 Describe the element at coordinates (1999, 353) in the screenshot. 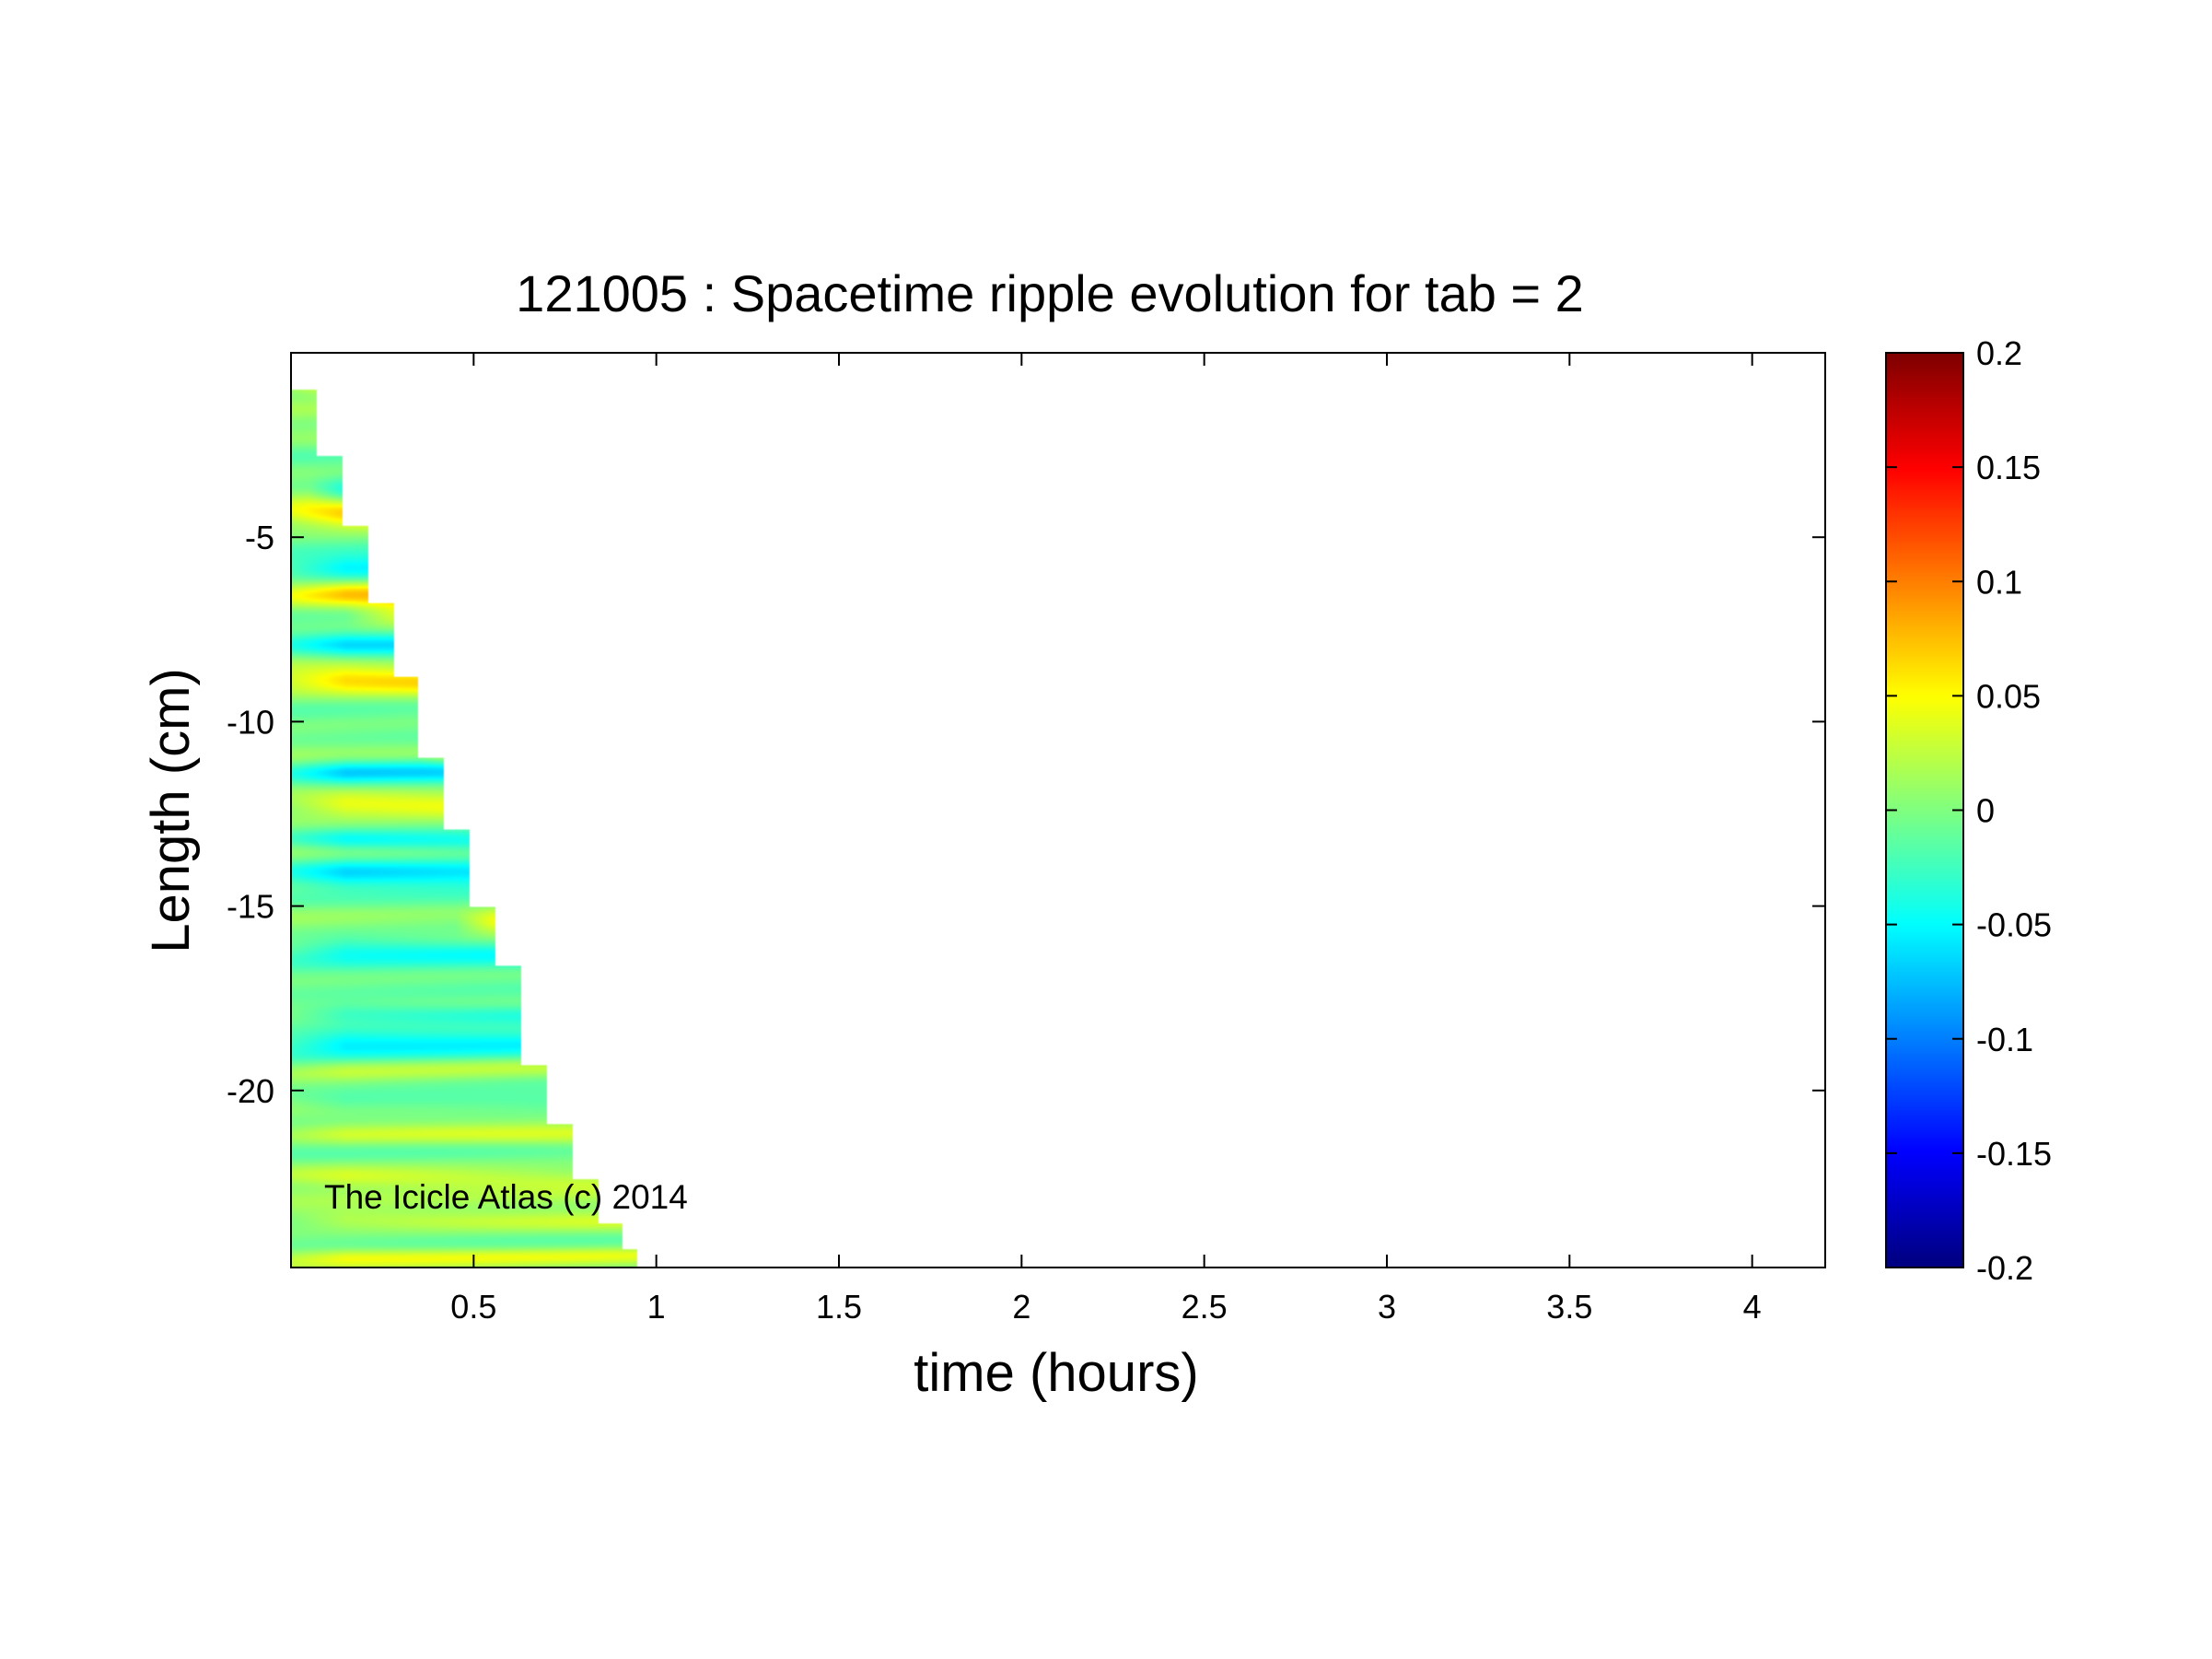

I see `colorbar-tick-label: 0.2` at that location.